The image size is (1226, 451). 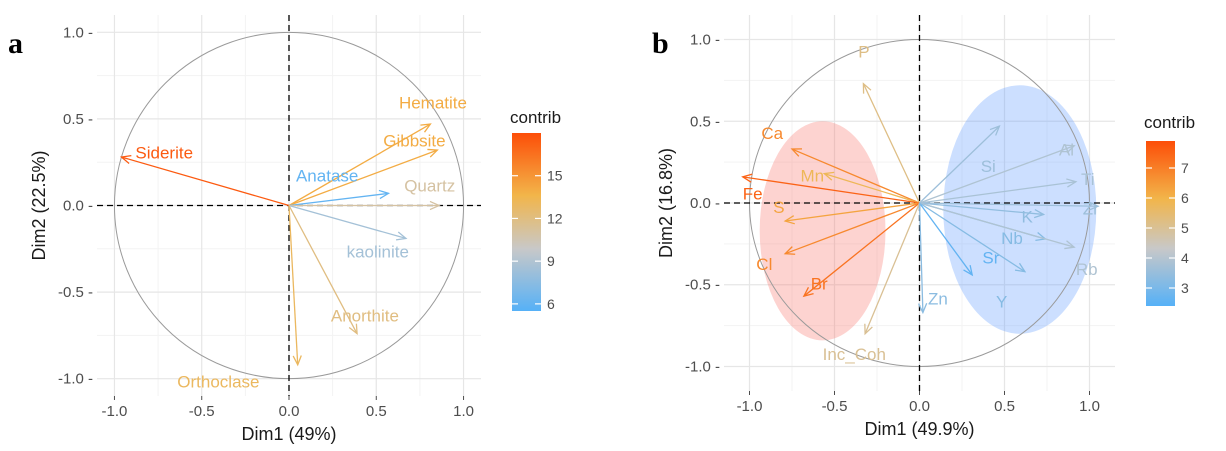 I want to click on variable-label: kaolinite, so click(x=378, y=251).